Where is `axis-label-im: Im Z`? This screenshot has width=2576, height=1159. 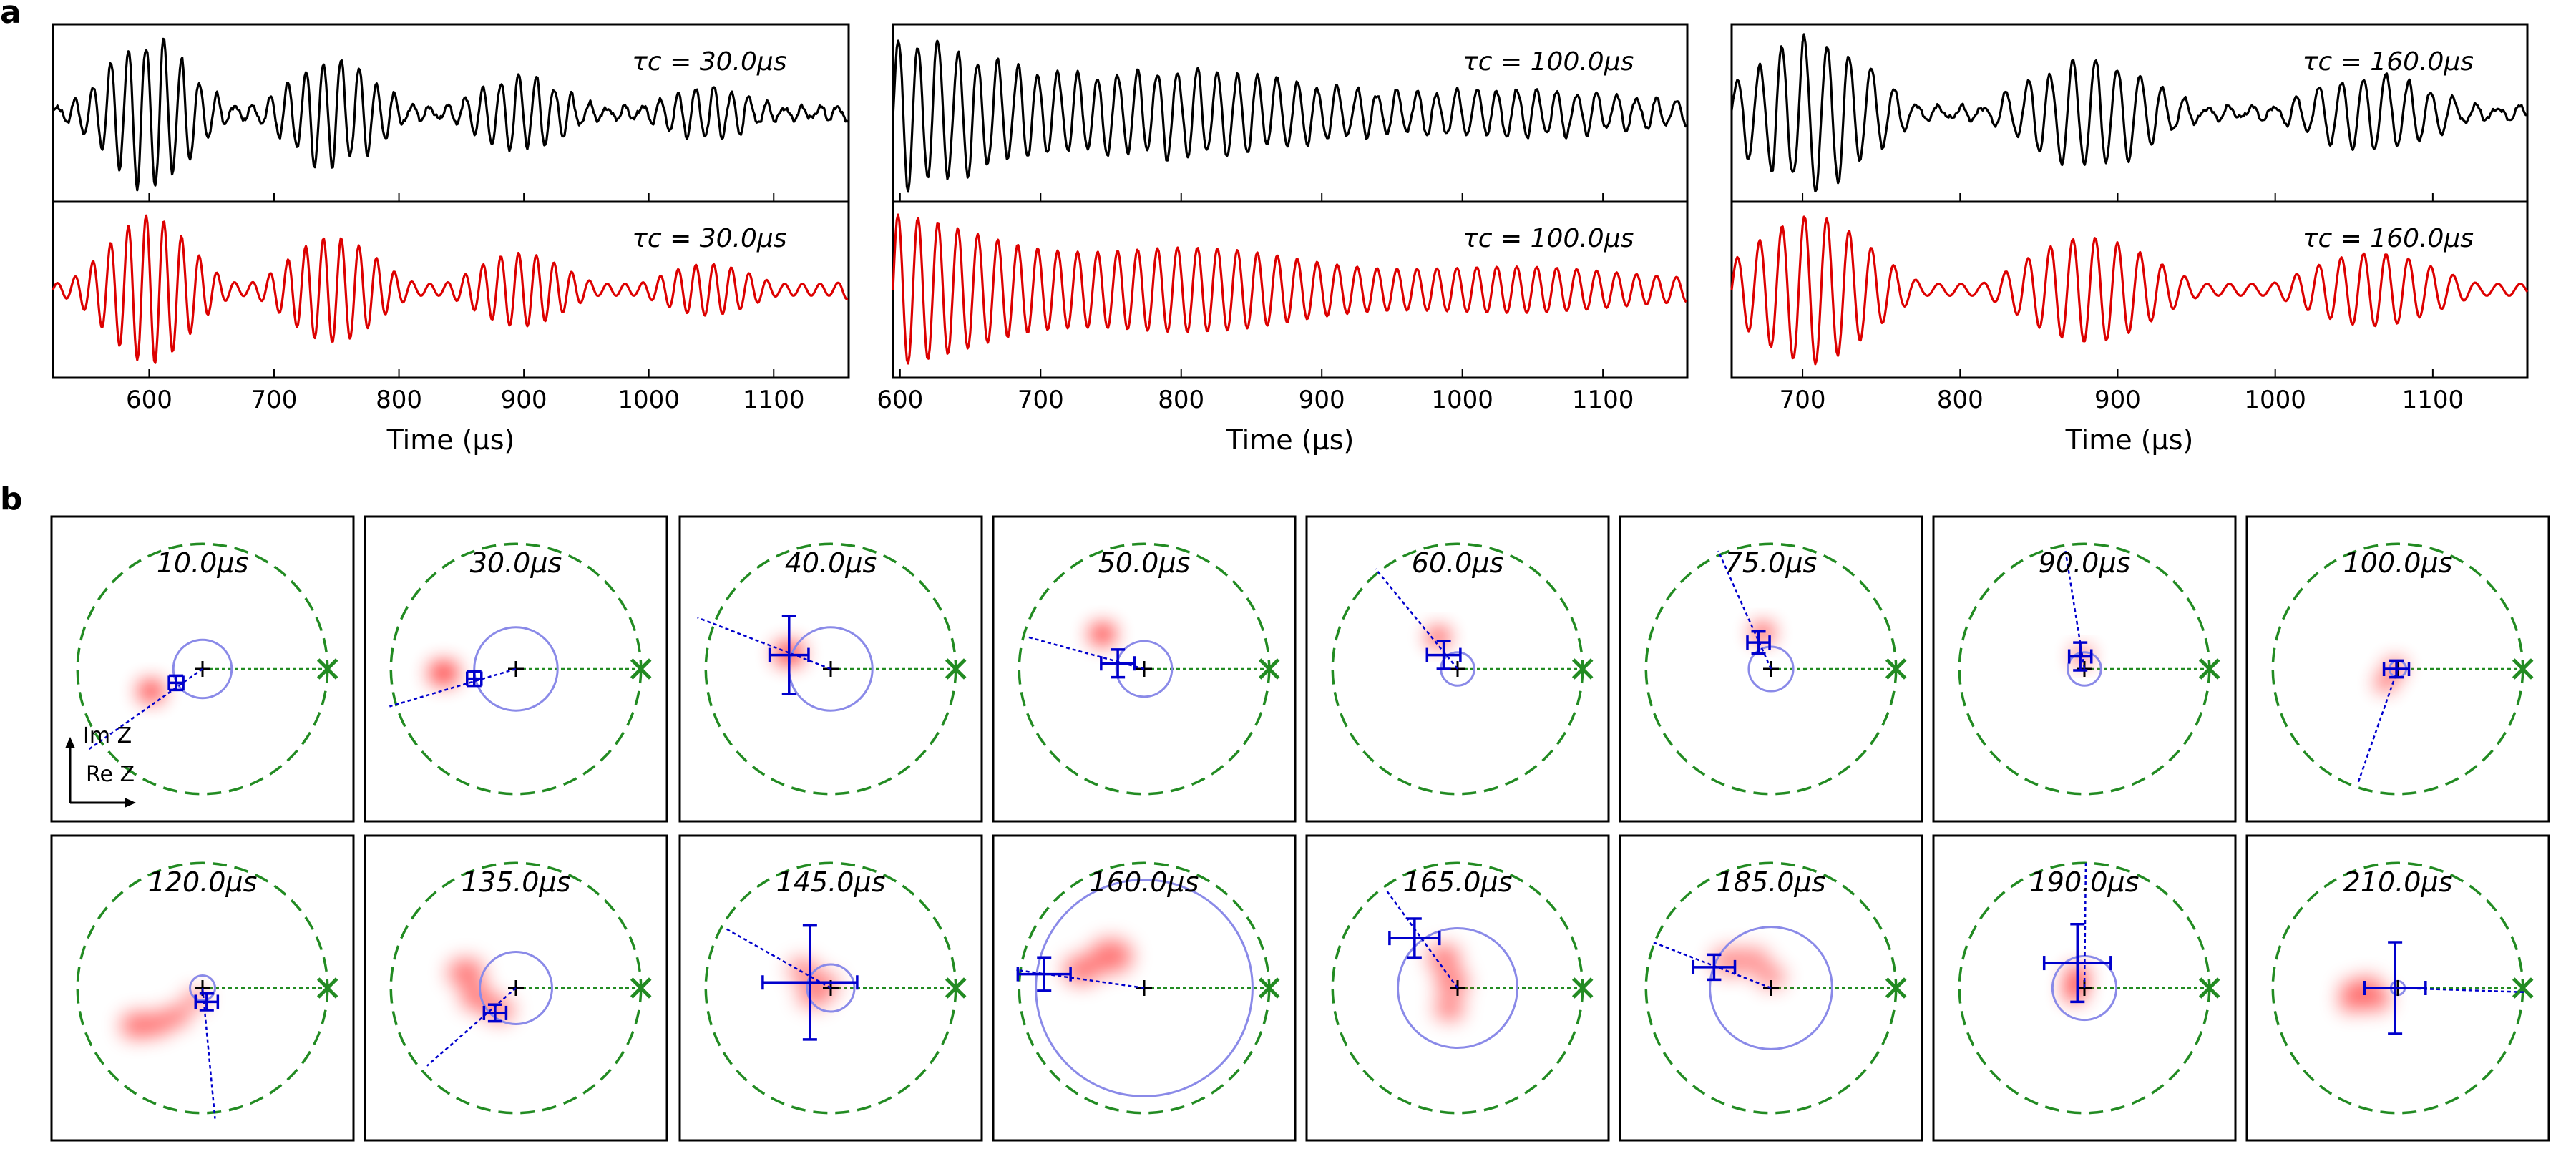 axis-label-im: Im Z is located at coordinates (107, 736).